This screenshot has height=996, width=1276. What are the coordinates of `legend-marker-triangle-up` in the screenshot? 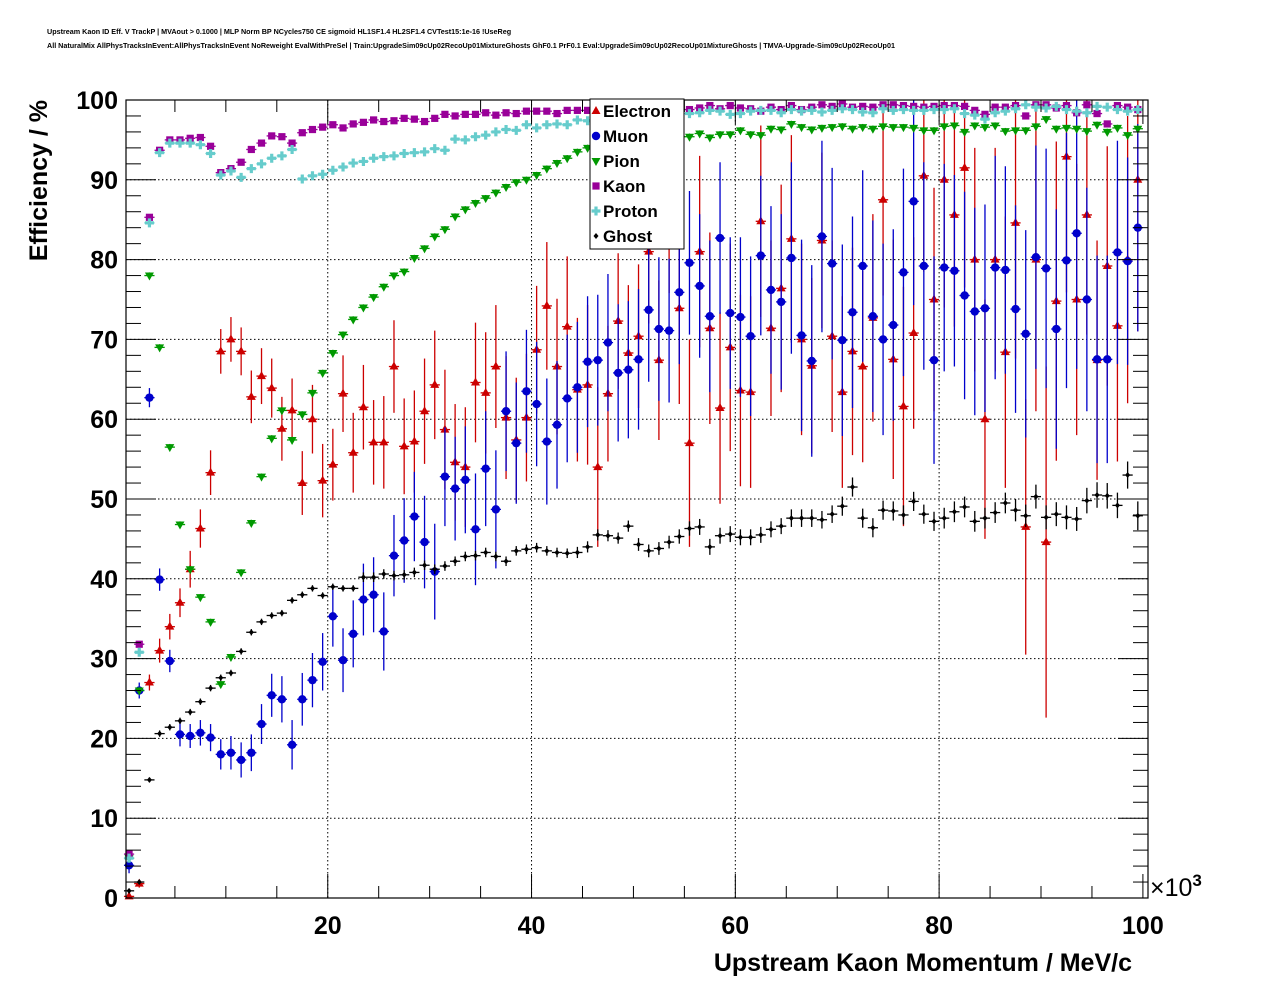 It's located at (596, 110).